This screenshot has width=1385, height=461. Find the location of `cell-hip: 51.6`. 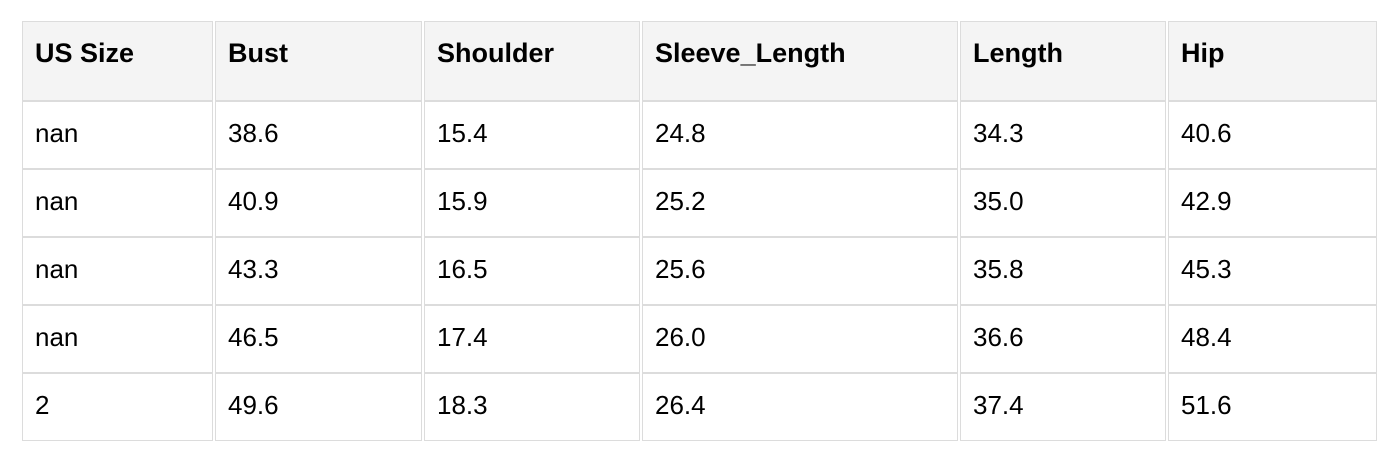

cell-hip: 51.6 is located at coordinates (1272, 407).